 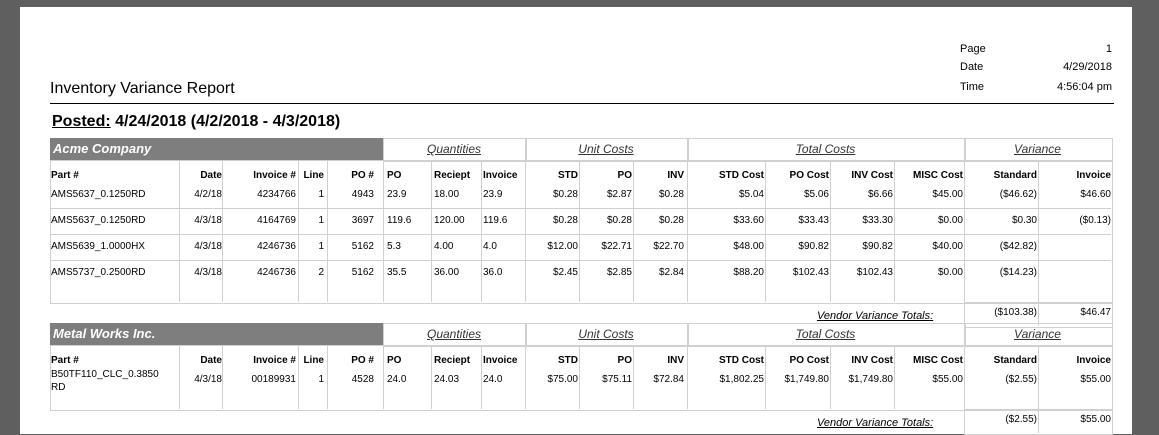 What do you see at coordinates (880, 194) in the screenshot?
I see `table-cell-inv-cost: $6.66` at bounding box center [880, 194].